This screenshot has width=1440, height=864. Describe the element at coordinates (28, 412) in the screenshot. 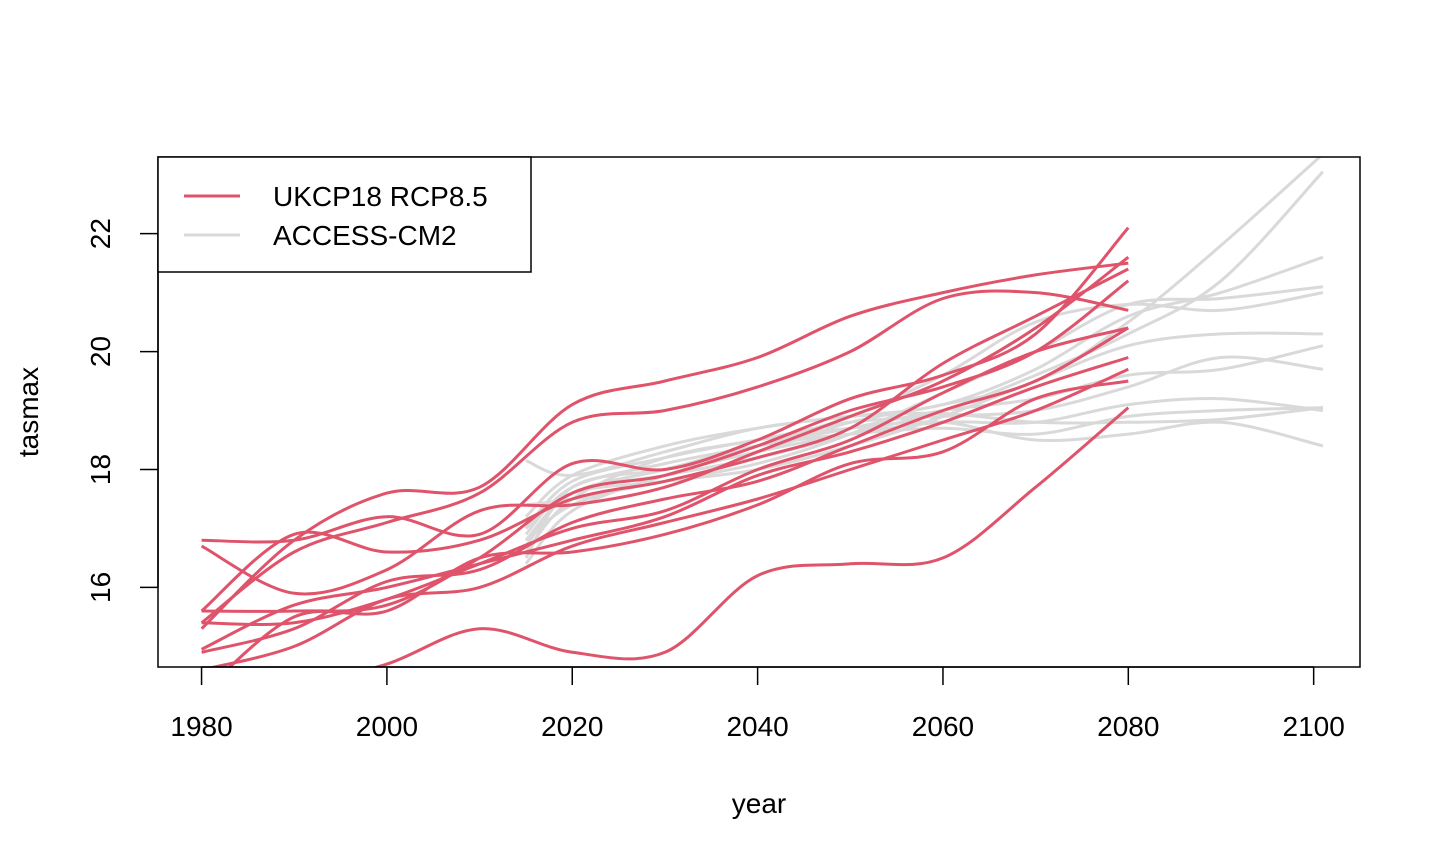

I see `y-axis-title: tasmax` at that location.